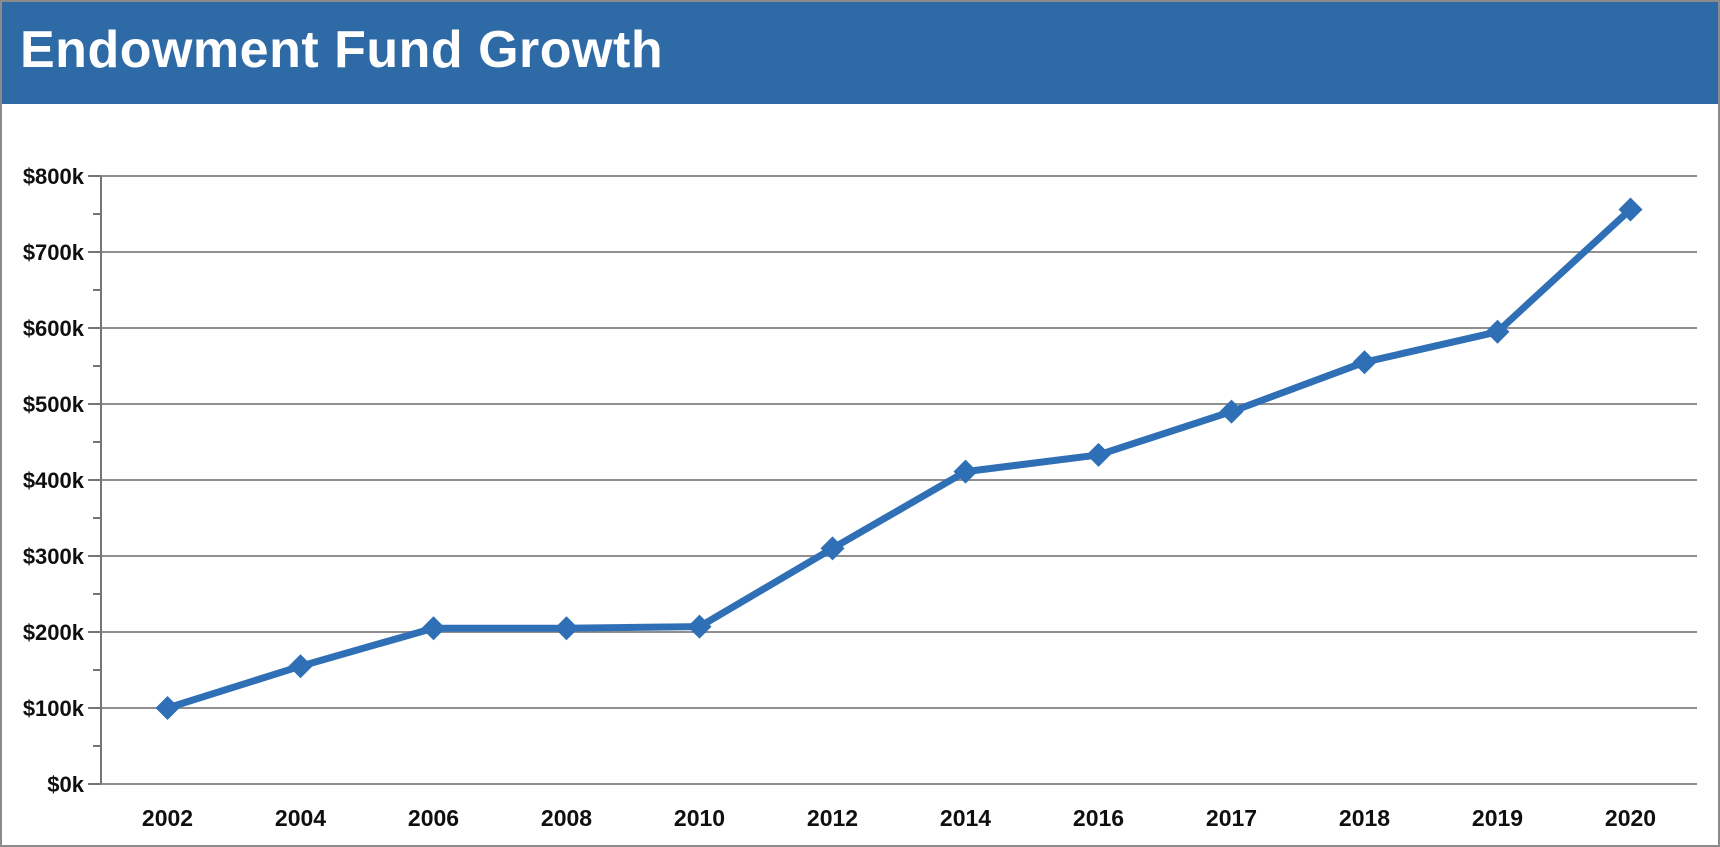 This screenshot has height=847, width=1720. What do you see at coordinates (54, 708) in the screenshot?
I see `y-tick-label: $100k` at bounding box center [54, 708].